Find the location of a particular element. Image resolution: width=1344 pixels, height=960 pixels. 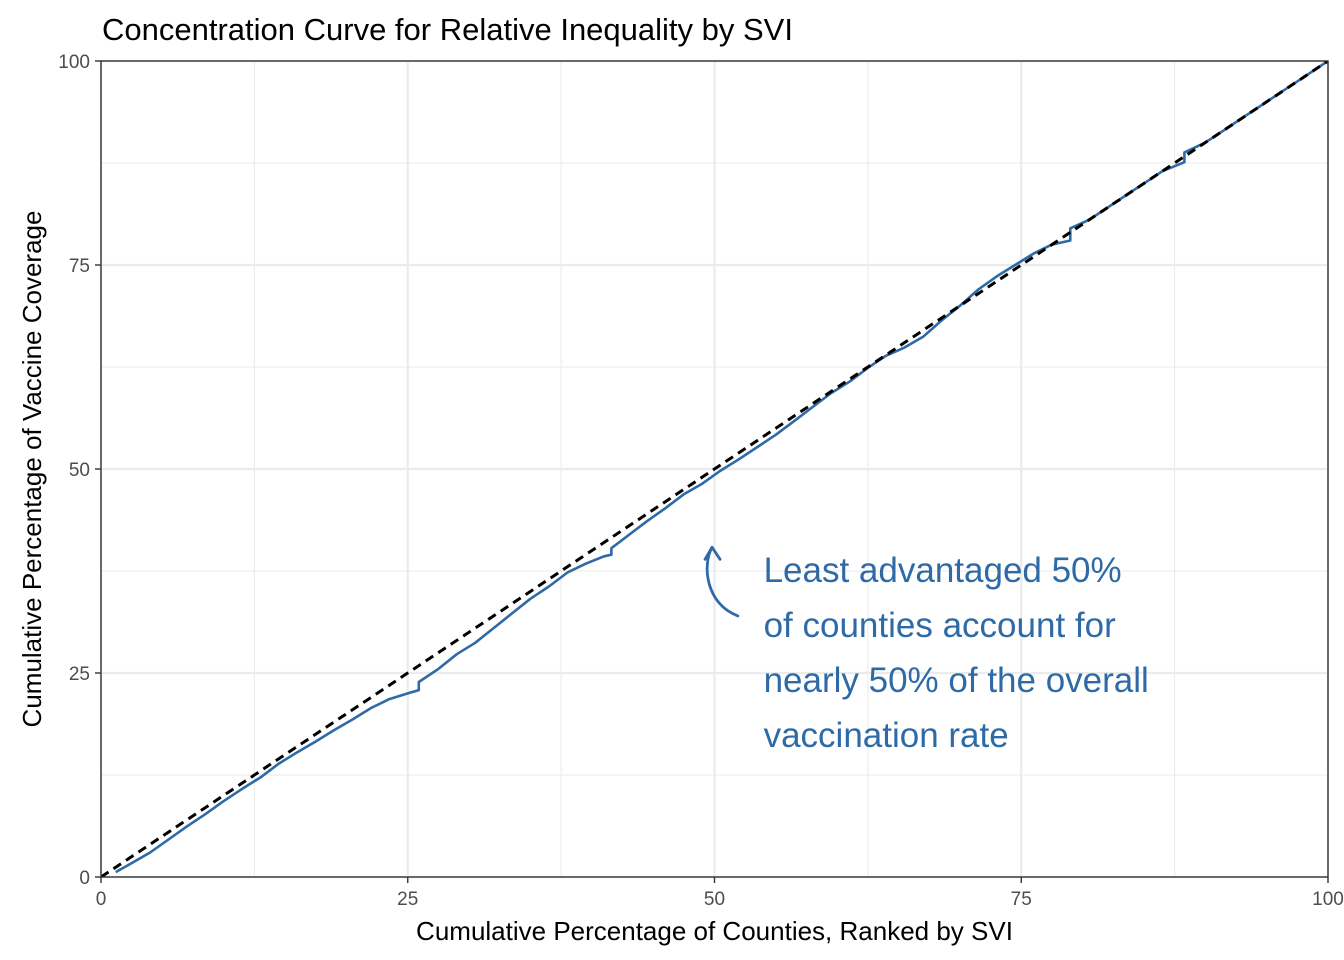

annotation-text-line: vaccination rate is located at coordinates (886, 735).